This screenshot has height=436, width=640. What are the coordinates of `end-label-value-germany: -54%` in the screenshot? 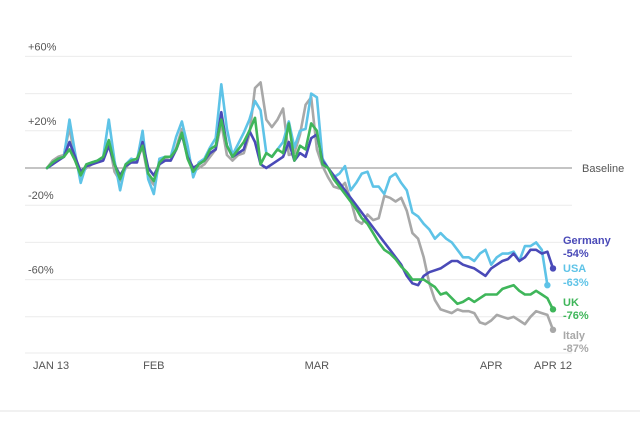 It's located at (576, 254).